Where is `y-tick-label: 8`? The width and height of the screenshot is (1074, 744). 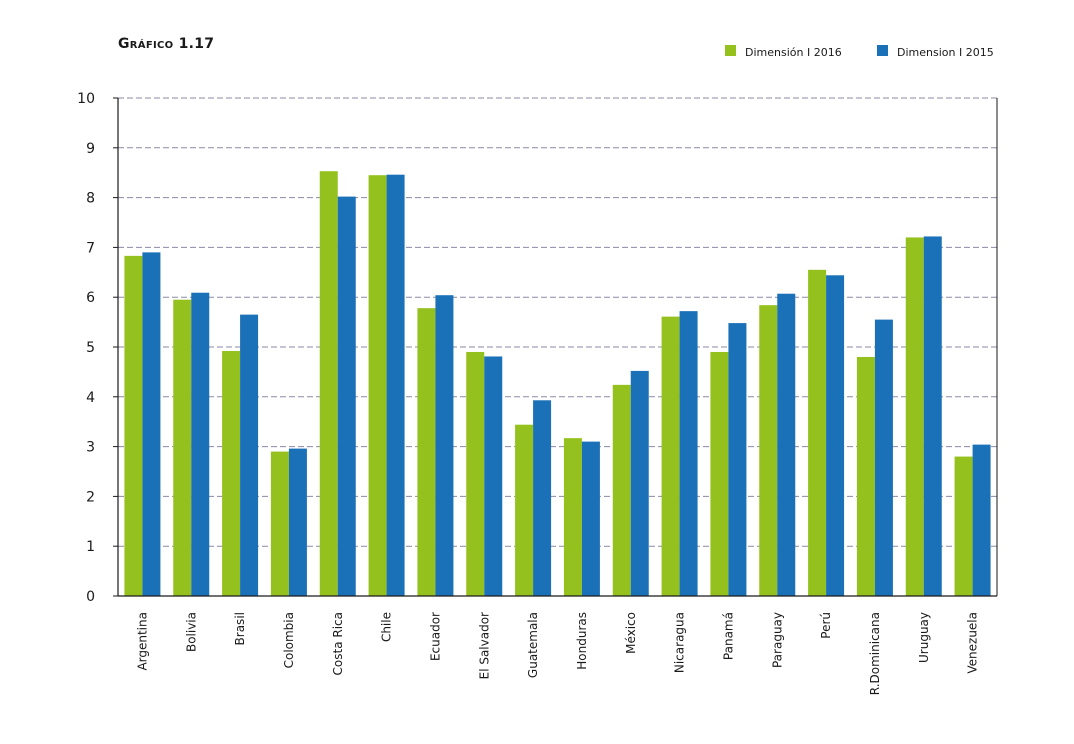
y-tick-label: 8 is located at coordinates (90, 199).